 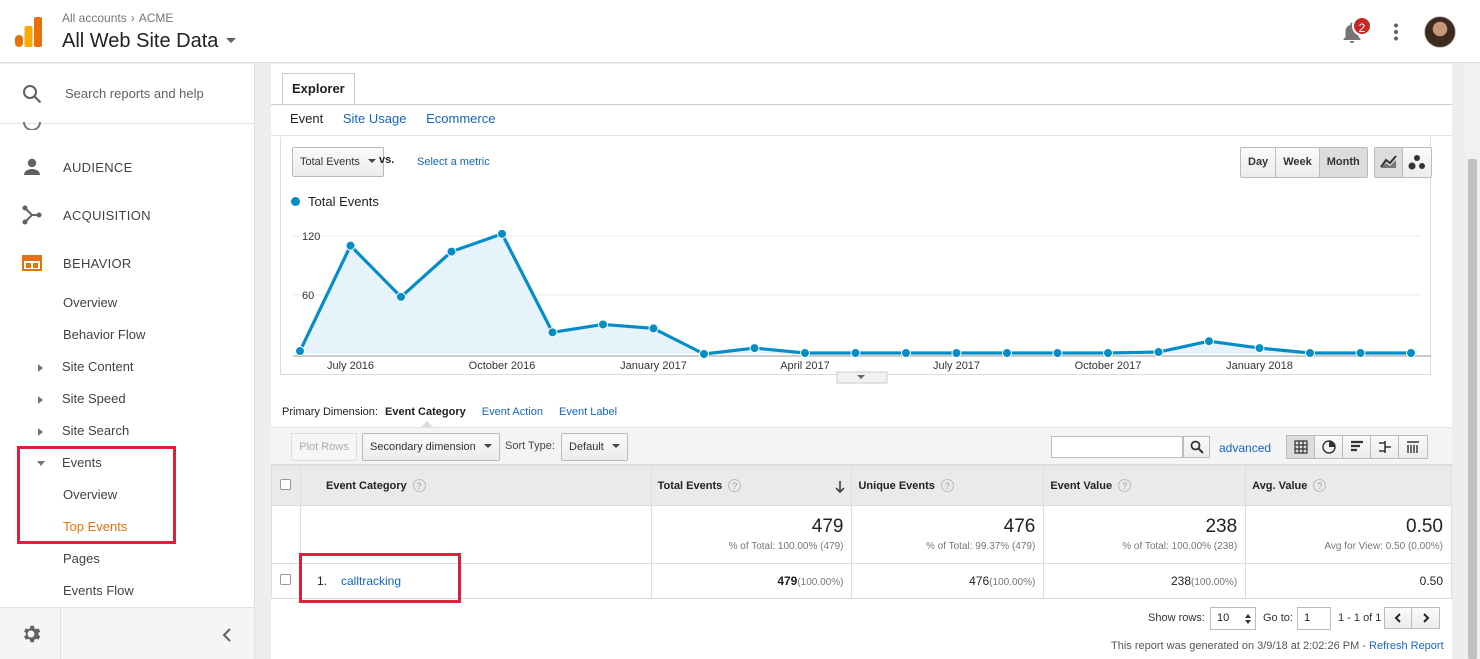 I want to click on sidebar-item-events: Events, so click(x=127, y=463).